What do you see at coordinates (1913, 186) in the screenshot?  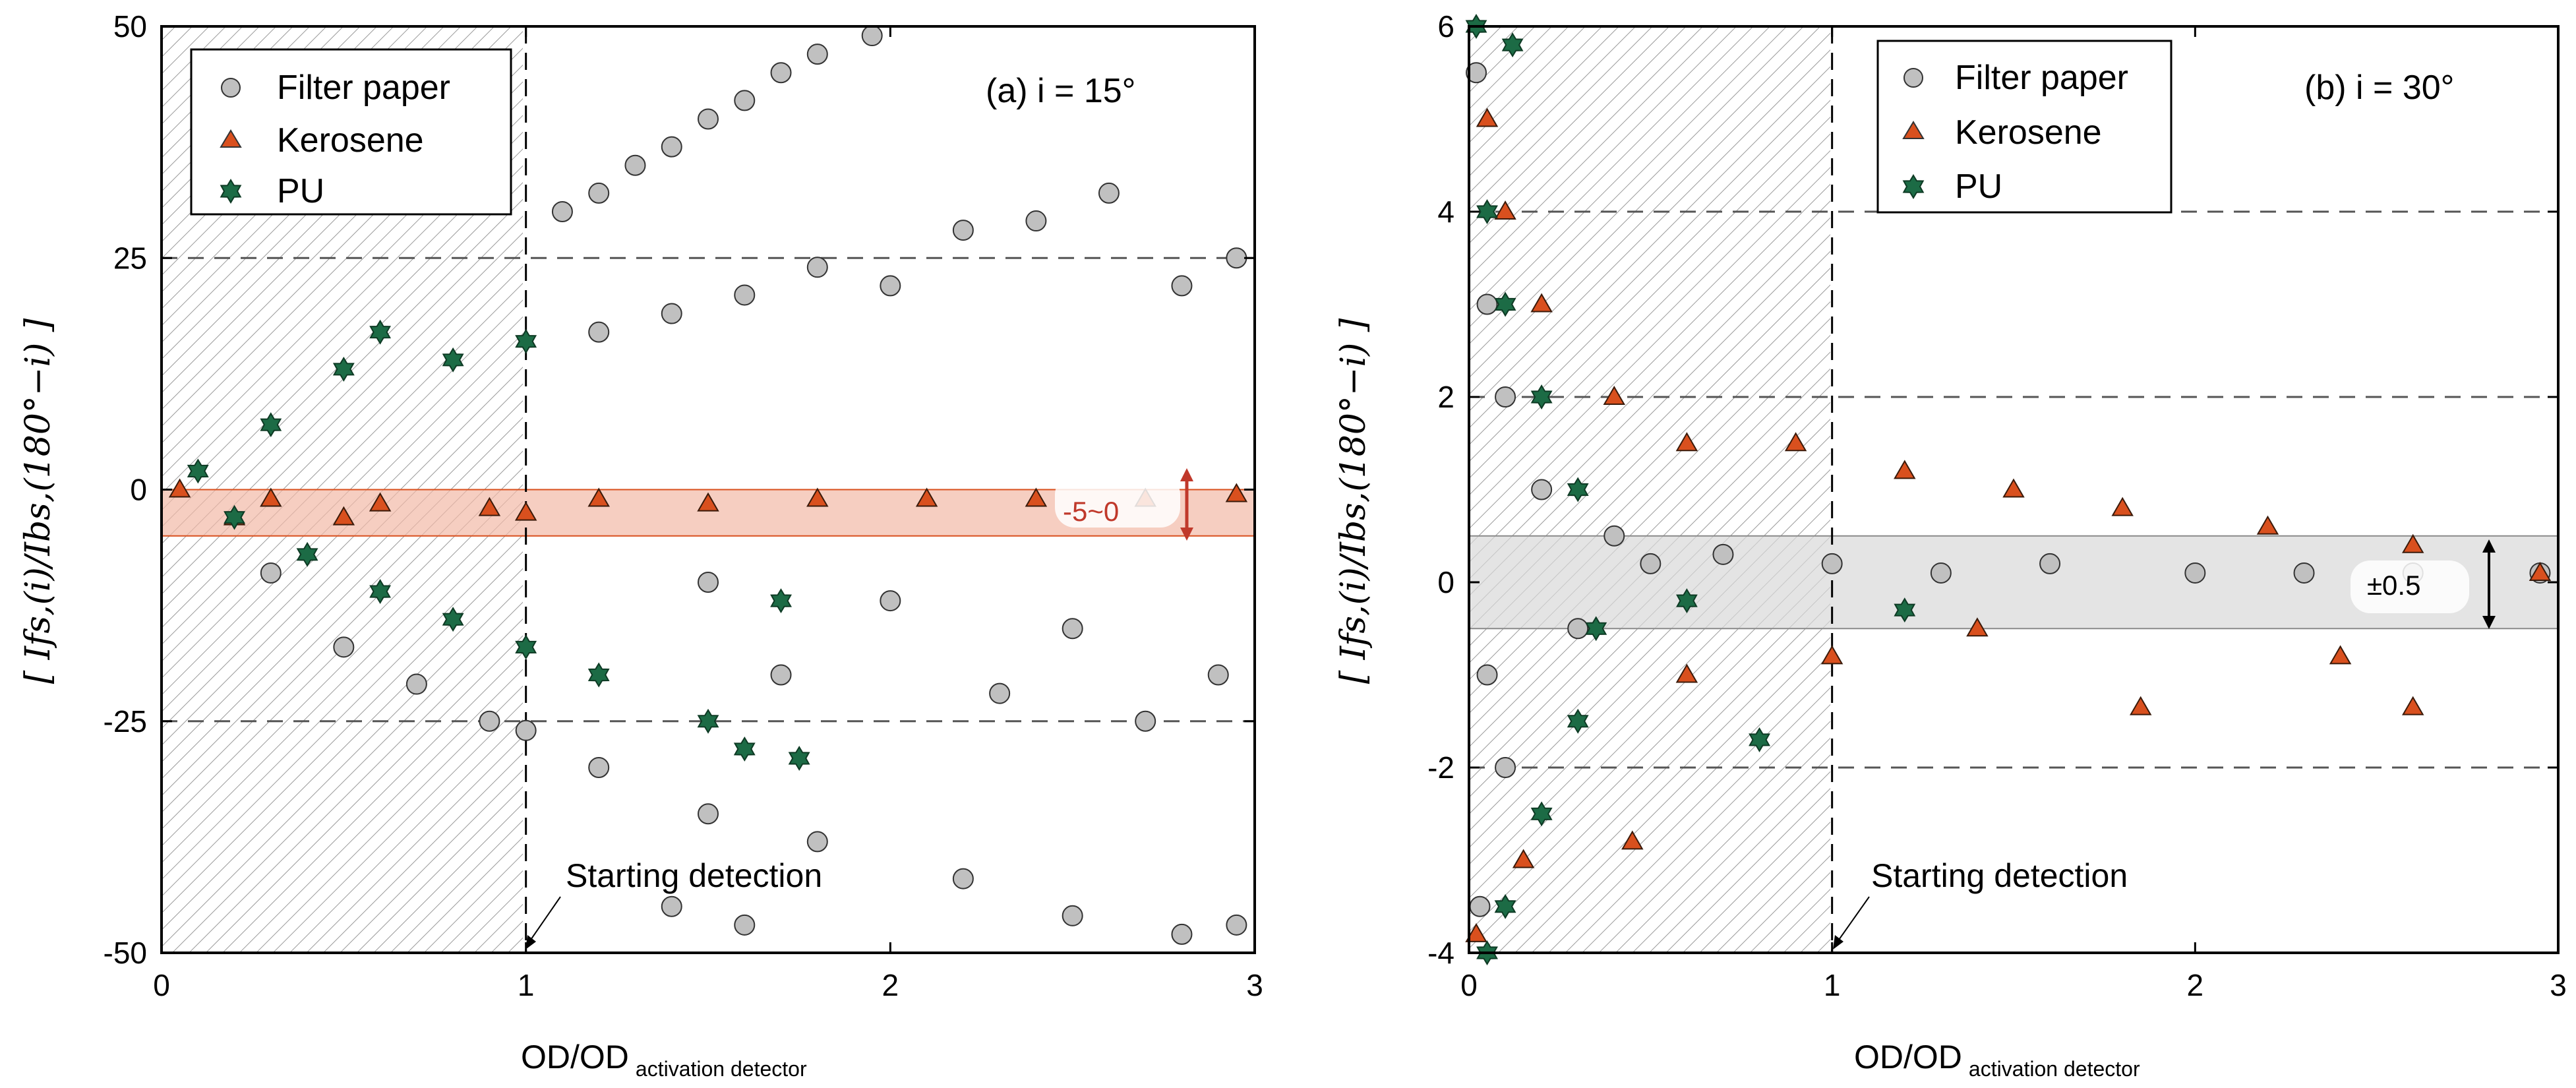 I see `legend-marker-pu` at bounding box center [1913, 186].